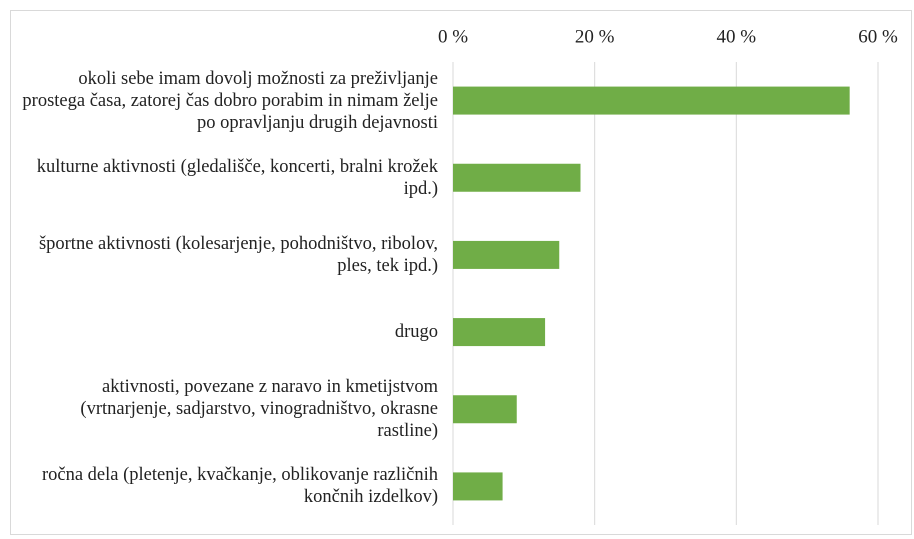 This screenshot has width=914, height=539. Describe the element at coordinates (453, 36) in the screenshot. I see `x-tick-label: 0 %` at that location.